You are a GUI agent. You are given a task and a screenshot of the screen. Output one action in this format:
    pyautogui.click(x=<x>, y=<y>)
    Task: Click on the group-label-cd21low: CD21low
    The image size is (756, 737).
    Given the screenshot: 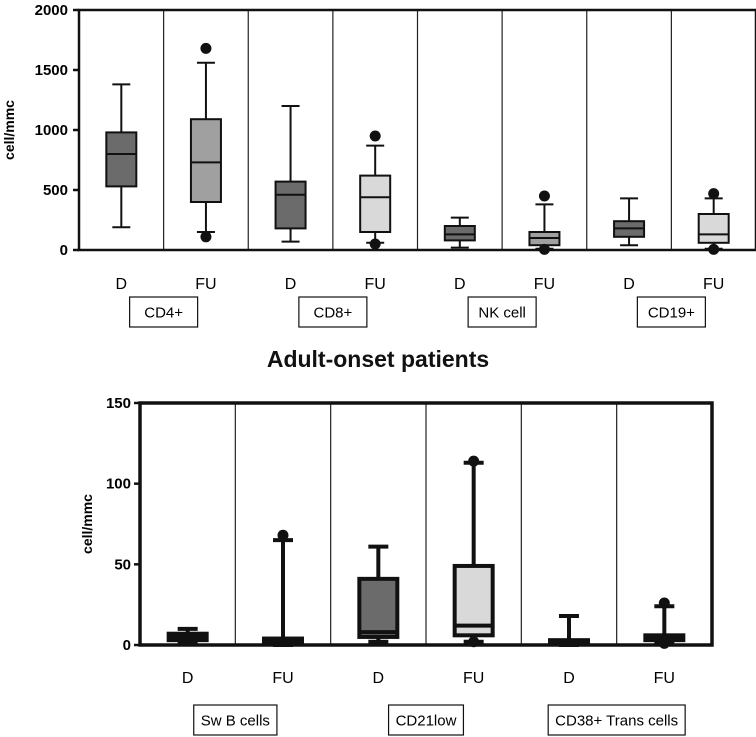 What is the action you would take?
    pyautogui.click(x=426, y=720)
    